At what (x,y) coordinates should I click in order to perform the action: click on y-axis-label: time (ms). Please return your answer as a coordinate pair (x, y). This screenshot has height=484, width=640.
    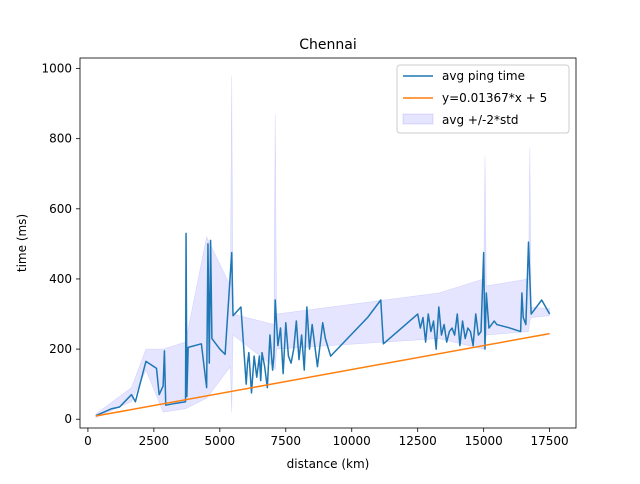
    Looking at the image, I should click on (22, 243).